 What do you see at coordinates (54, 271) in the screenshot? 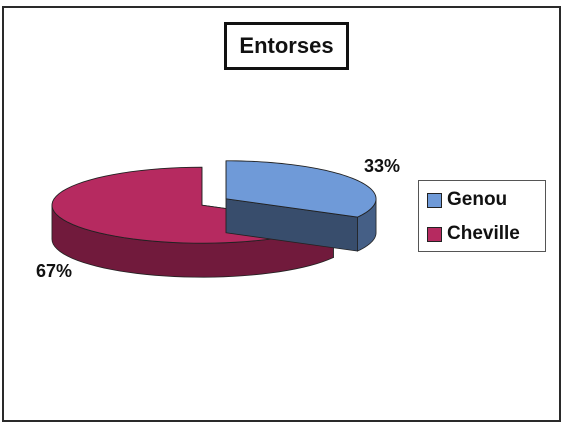
I see `data-label-cheville: 67%` at bounding box center [54, 271].